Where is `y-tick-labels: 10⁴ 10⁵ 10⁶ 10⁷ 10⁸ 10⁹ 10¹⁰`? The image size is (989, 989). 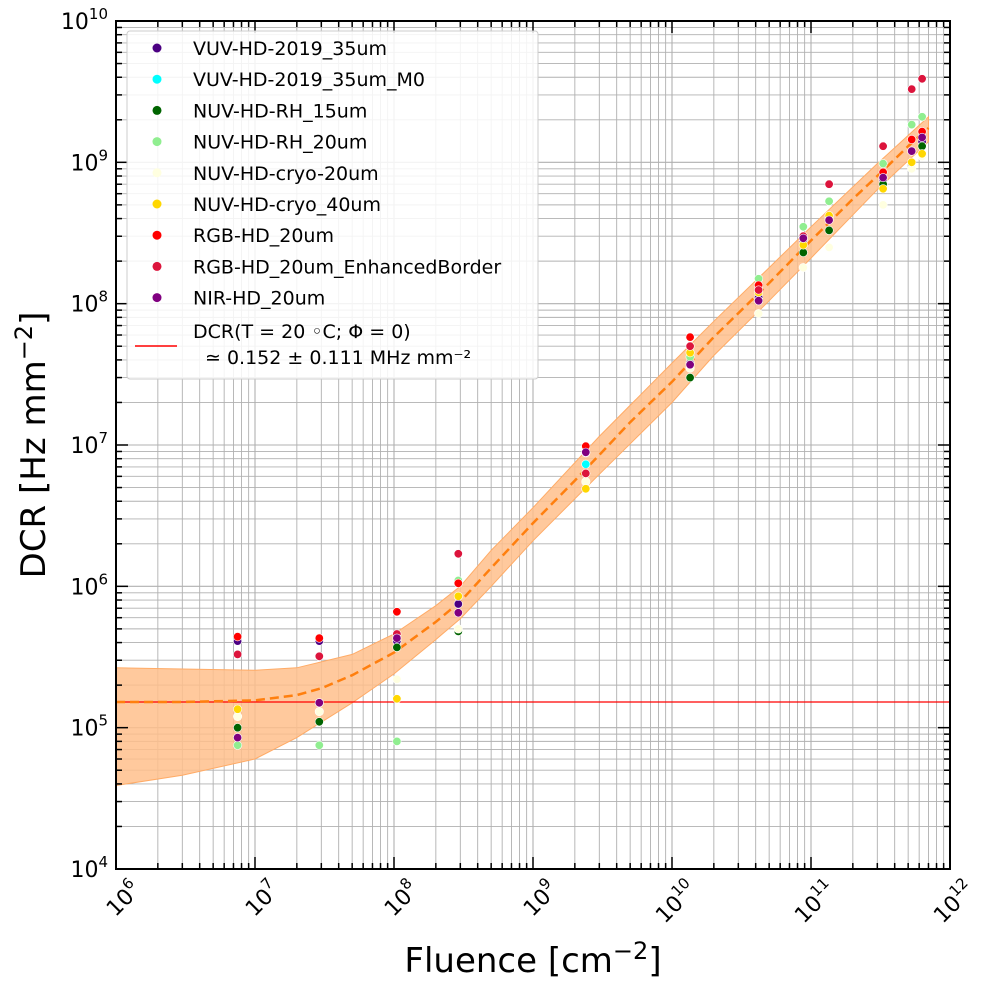 y-tick-labels: 10⁴ 10⁵ 10⁶ 10⁷ 10⁸ 10⁹ 10¹⁰ is located at coordinates (84, 444).